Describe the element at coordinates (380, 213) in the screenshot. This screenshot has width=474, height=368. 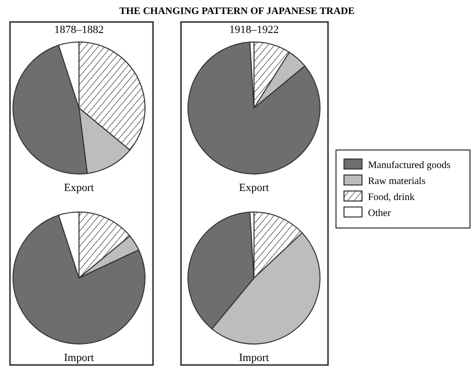
I see `legend-label: Other` at that location.